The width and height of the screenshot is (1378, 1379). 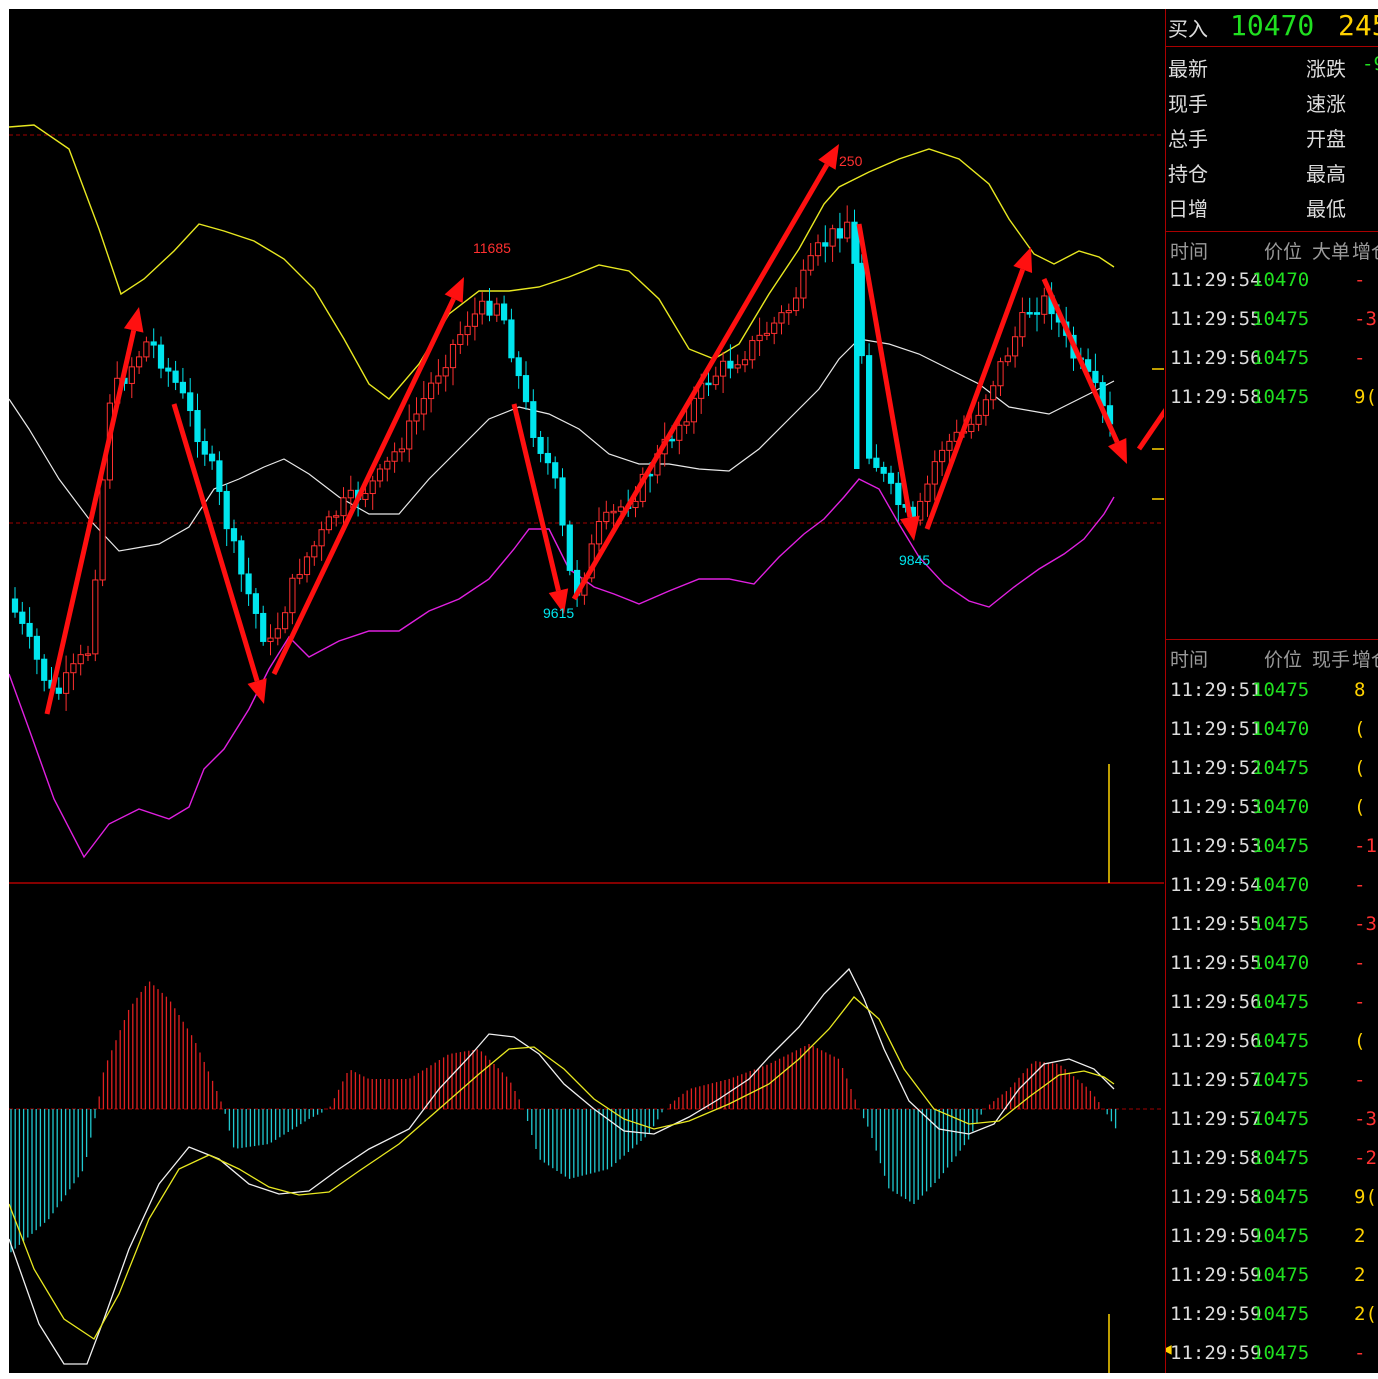 What do you see at coordinates (1188, 29) in the screenshot?
I see `bid-label: 买入` at bounding box center [1188, 29].